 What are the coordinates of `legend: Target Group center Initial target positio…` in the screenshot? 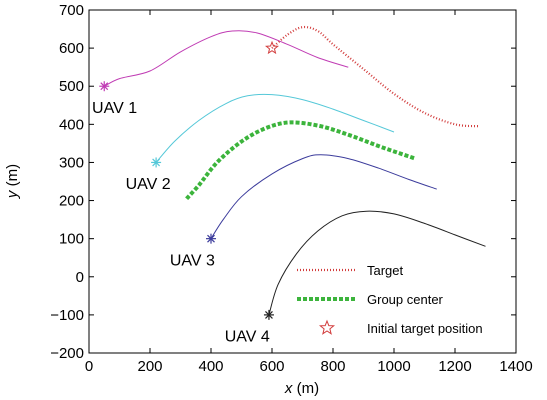 It's located at (390, 299).